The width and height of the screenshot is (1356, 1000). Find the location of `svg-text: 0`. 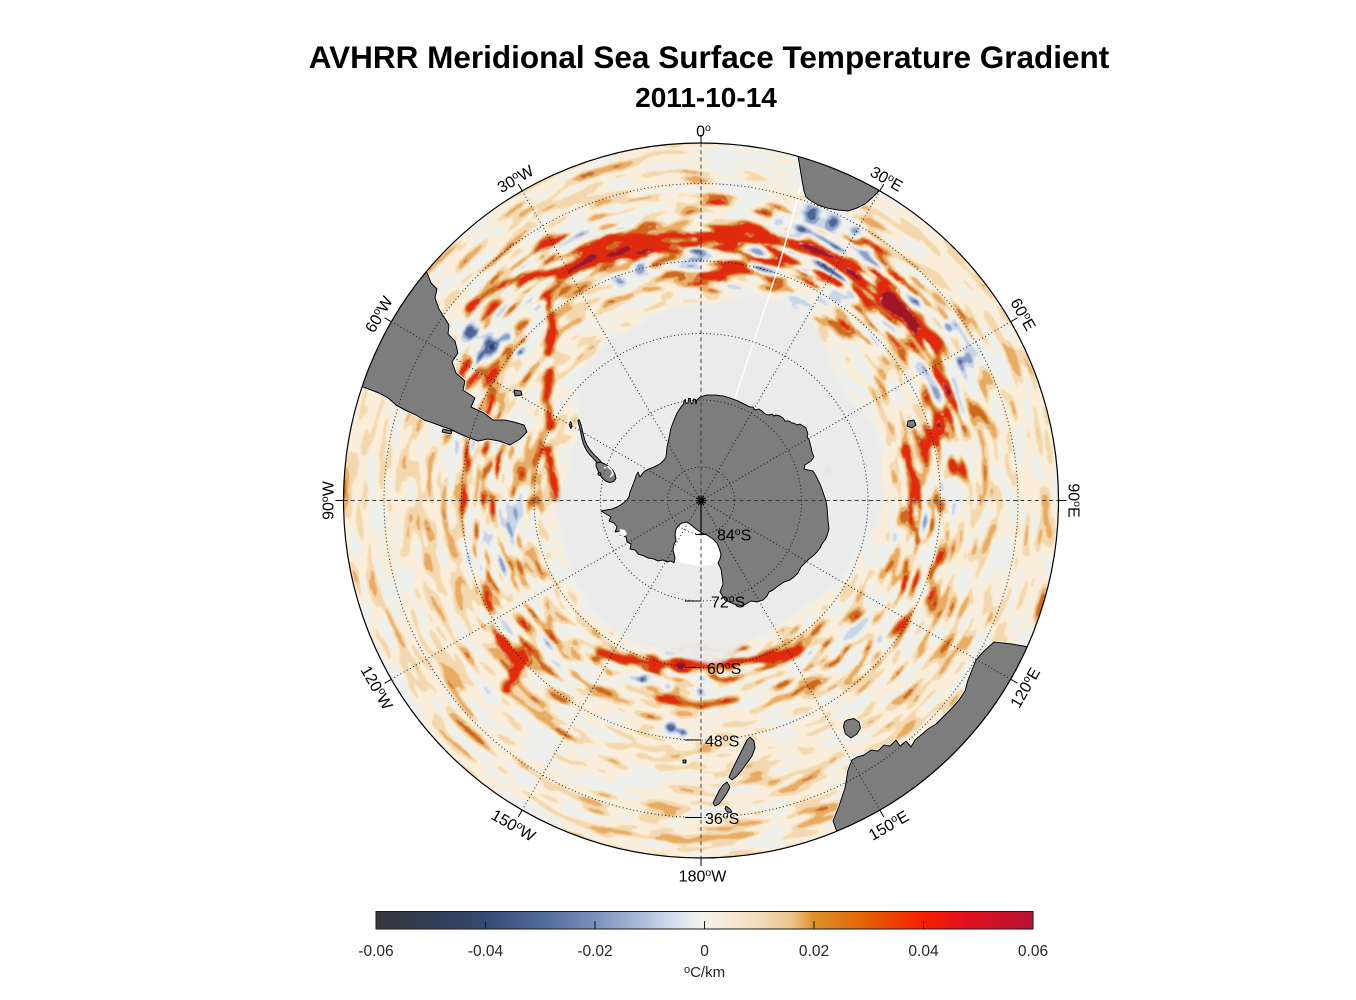

svg-text: 0 is located at coordinates (704, 951).